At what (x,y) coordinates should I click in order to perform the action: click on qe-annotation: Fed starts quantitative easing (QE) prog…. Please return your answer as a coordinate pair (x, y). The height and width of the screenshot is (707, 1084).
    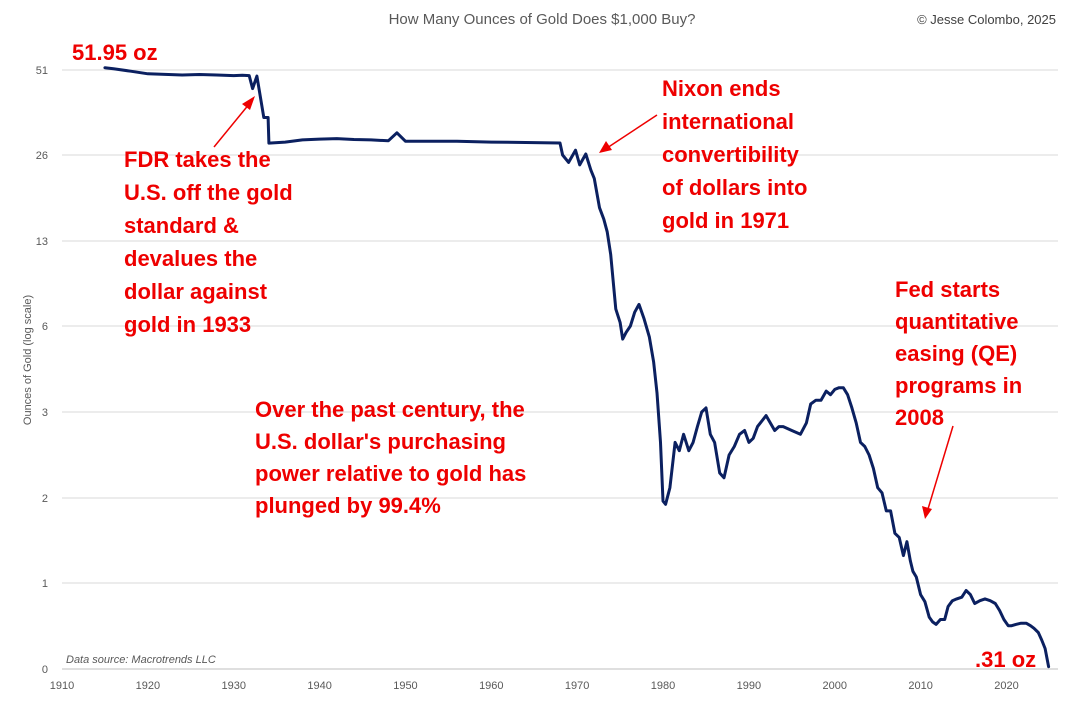
    Looking at the image, I should click on (961, 353).